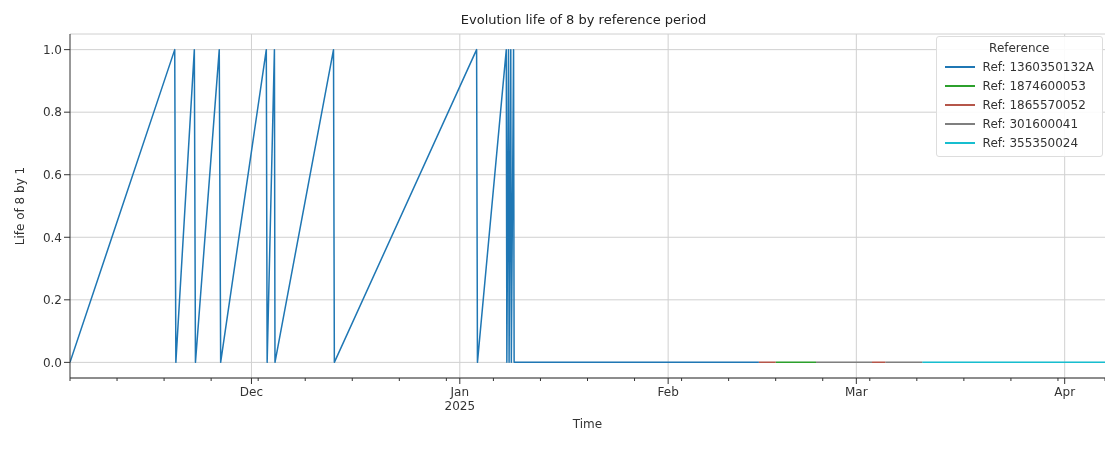  Describe the element at coordinates (1034, 85) in the screenshot. I see `legend-label: Ref: 1874600053` at that location.